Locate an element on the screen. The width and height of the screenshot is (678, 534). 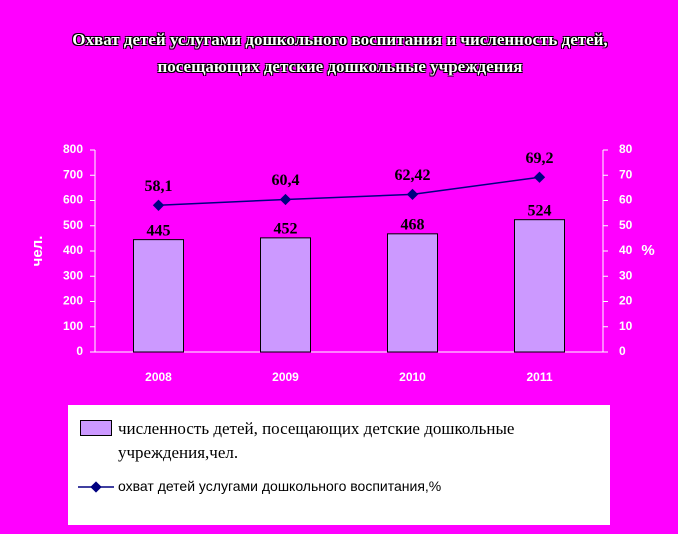
y-tick-label: 100 is located at coordinates (73, 326).